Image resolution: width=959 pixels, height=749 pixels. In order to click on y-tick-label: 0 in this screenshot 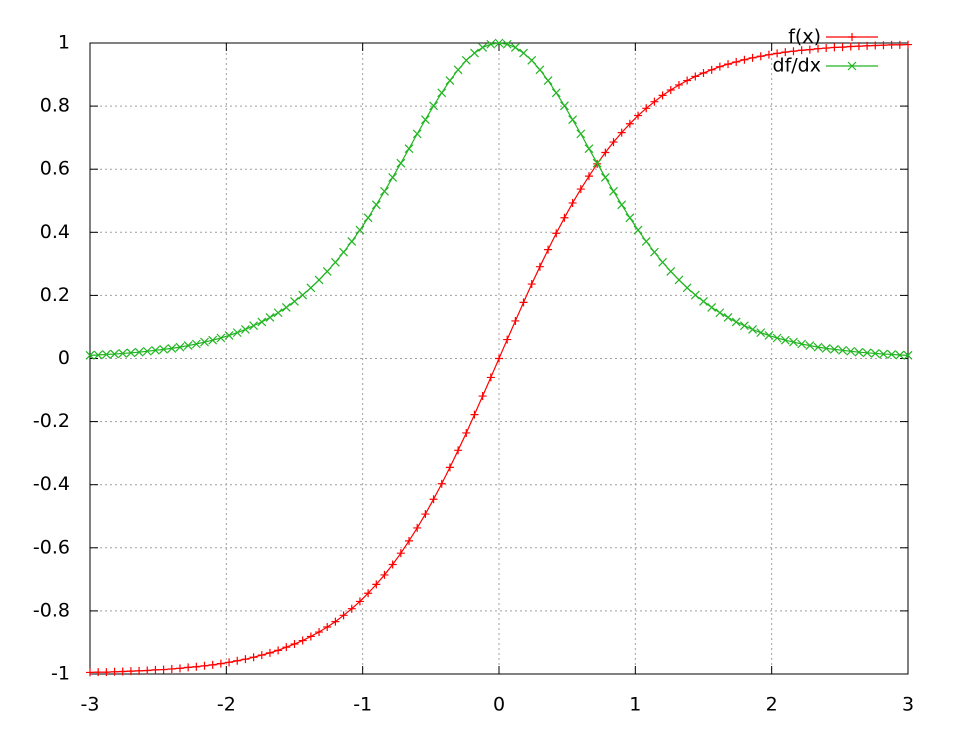, I will do `click(64, 358)`.